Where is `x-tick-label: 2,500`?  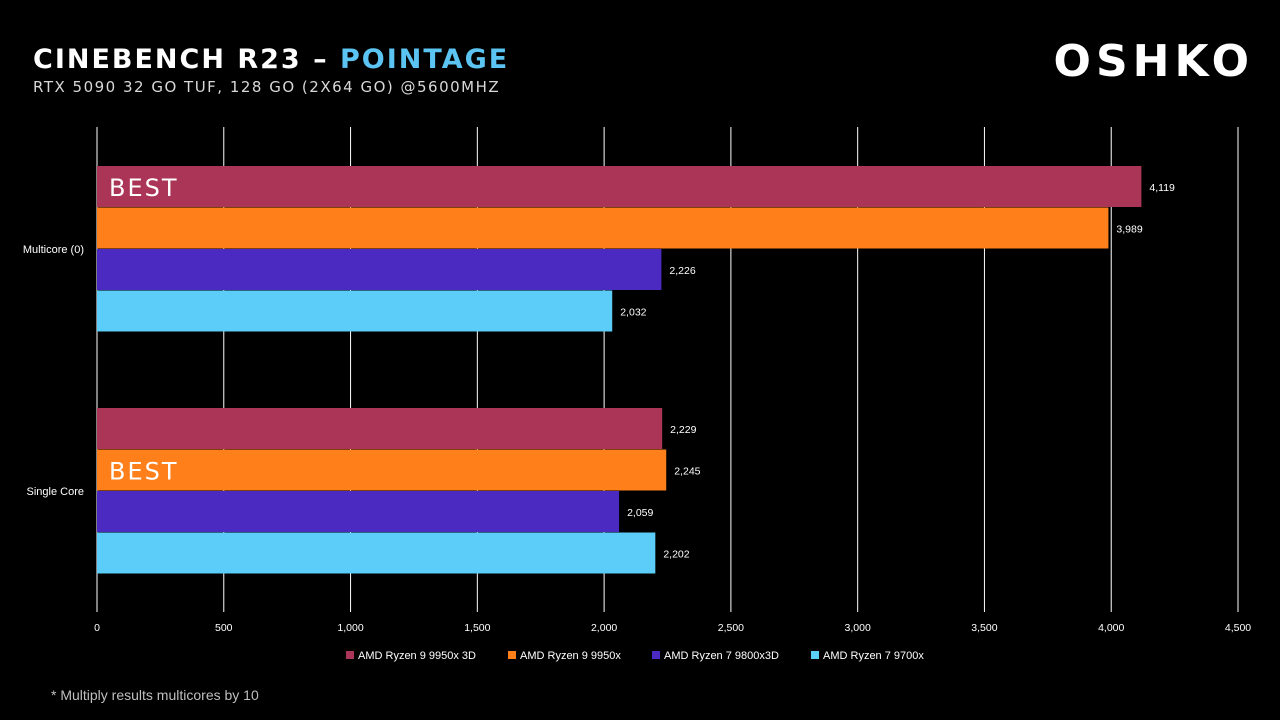
x-tick-label: 2,500 is located at coordinates (731, 628).